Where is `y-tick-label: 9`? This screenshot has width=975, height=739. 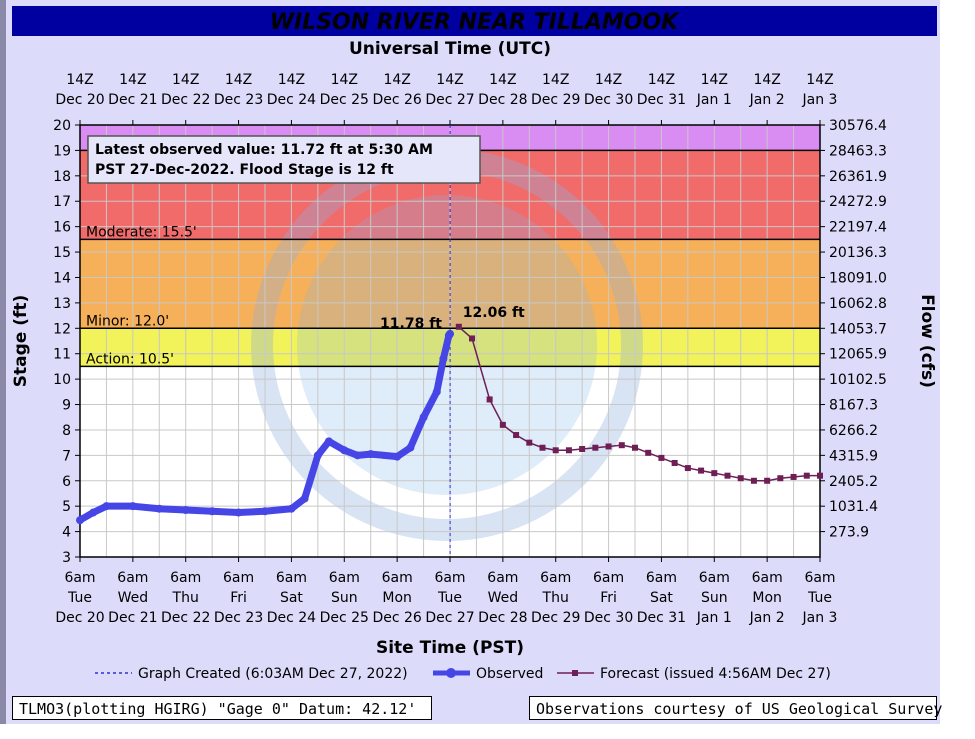 y-tick-label: 9 is located at coordinates (66, 406).